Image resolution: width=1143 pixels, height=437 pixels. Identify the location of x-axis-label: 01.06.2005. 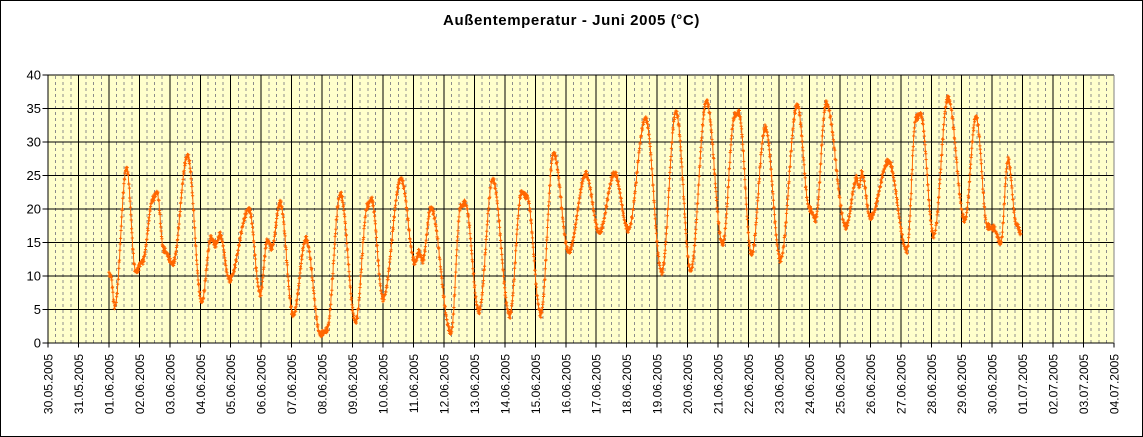
(109, 384).